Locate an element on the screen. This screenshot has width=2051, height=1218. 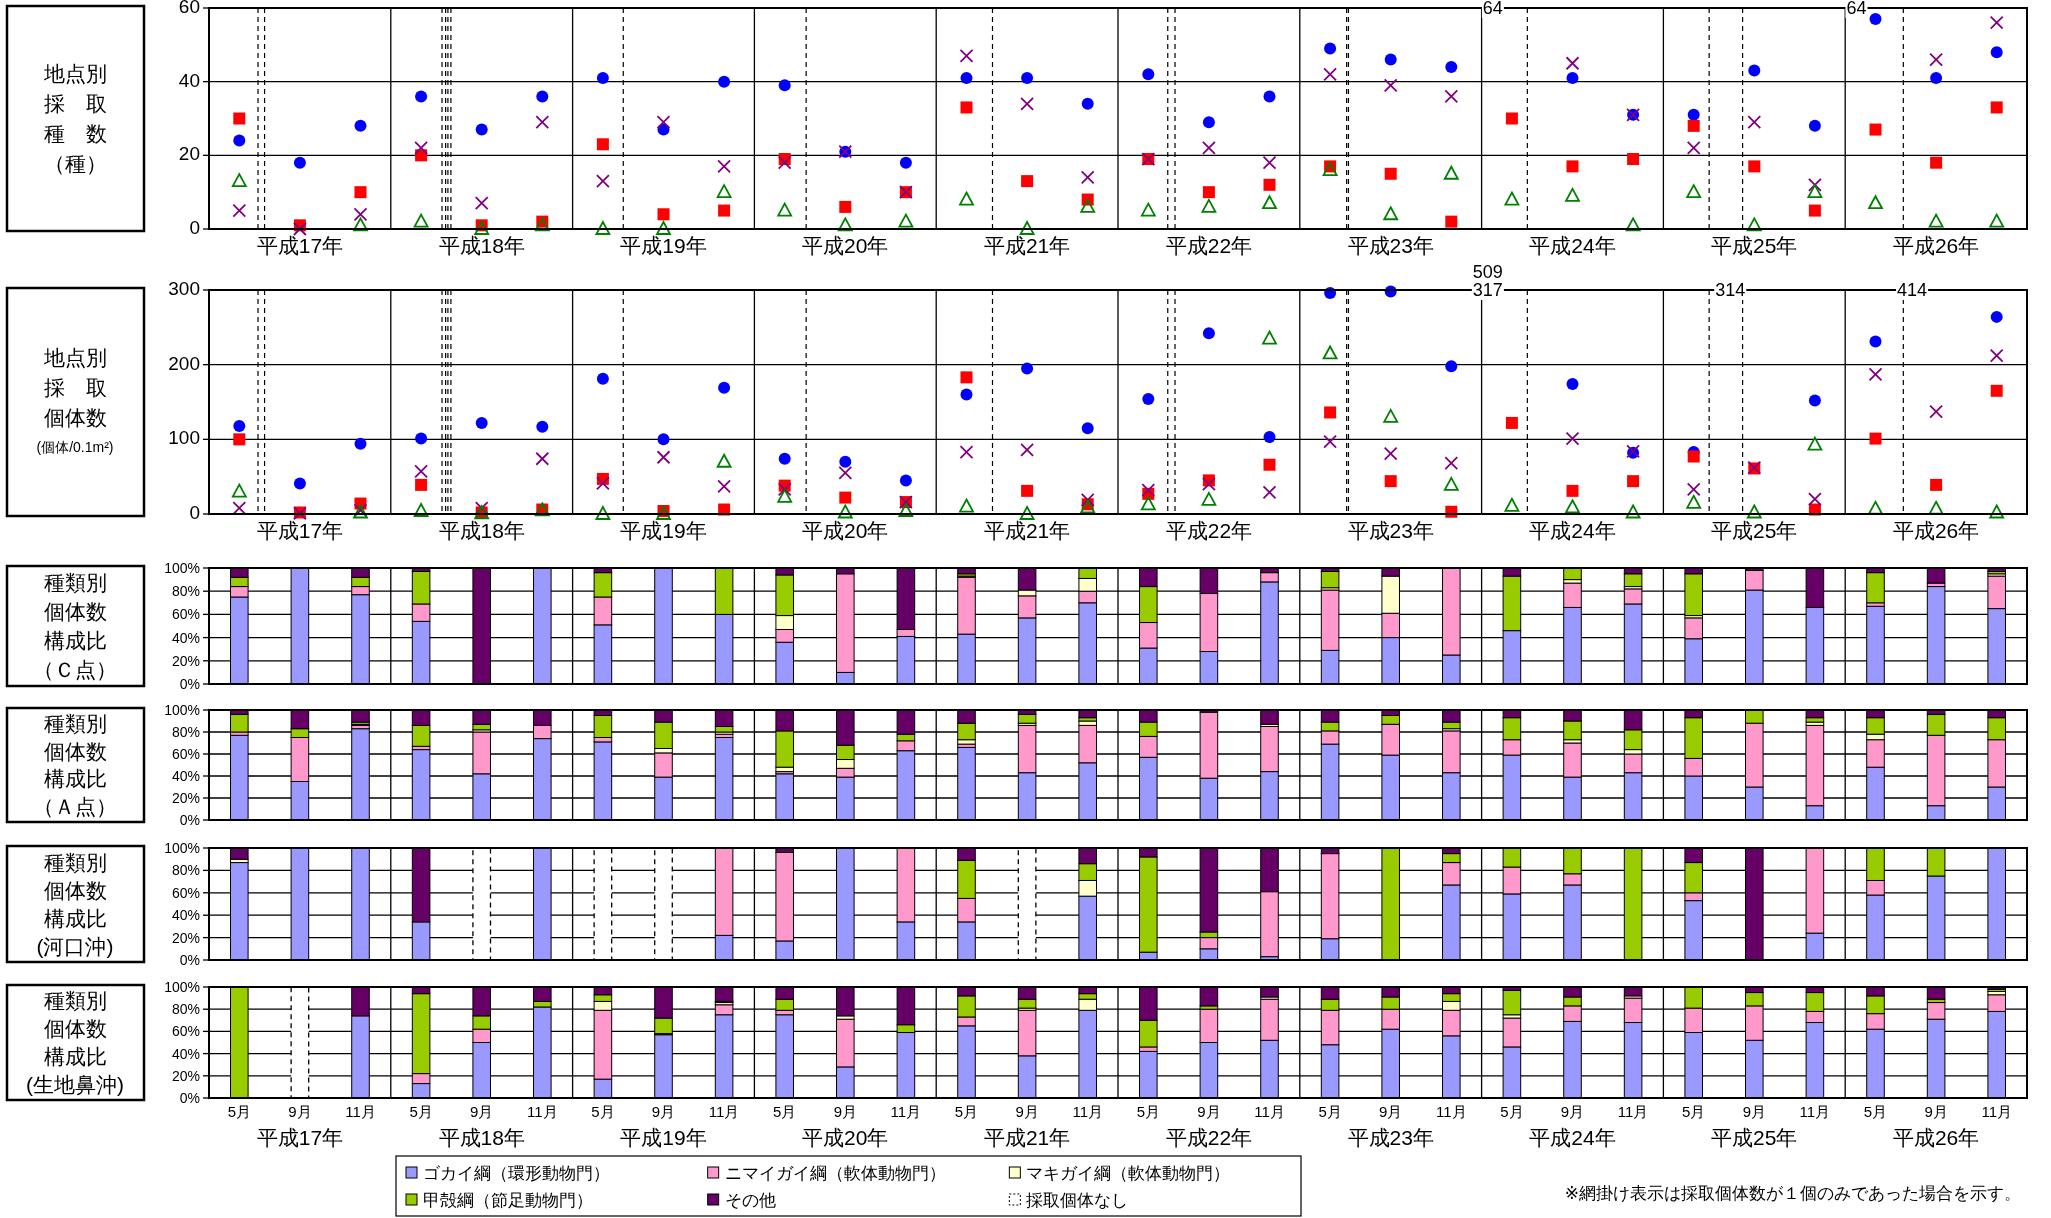
annotation: 414 is located at coordinates (1912, 290).